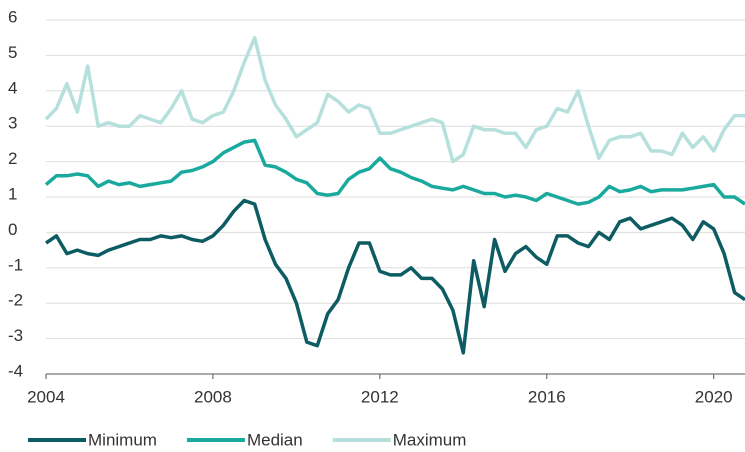 The height and width of the screenshot is (452, 745). I want to click on y-tick-label: 0, so click(12, 229).